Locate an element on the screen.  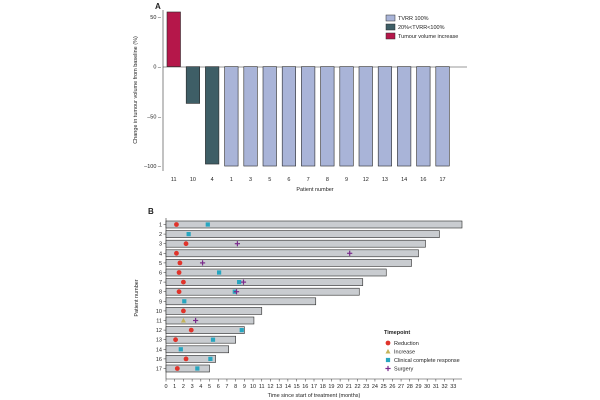
panel-b-x-tick-label: 13 is located at coordinates (279, 387).